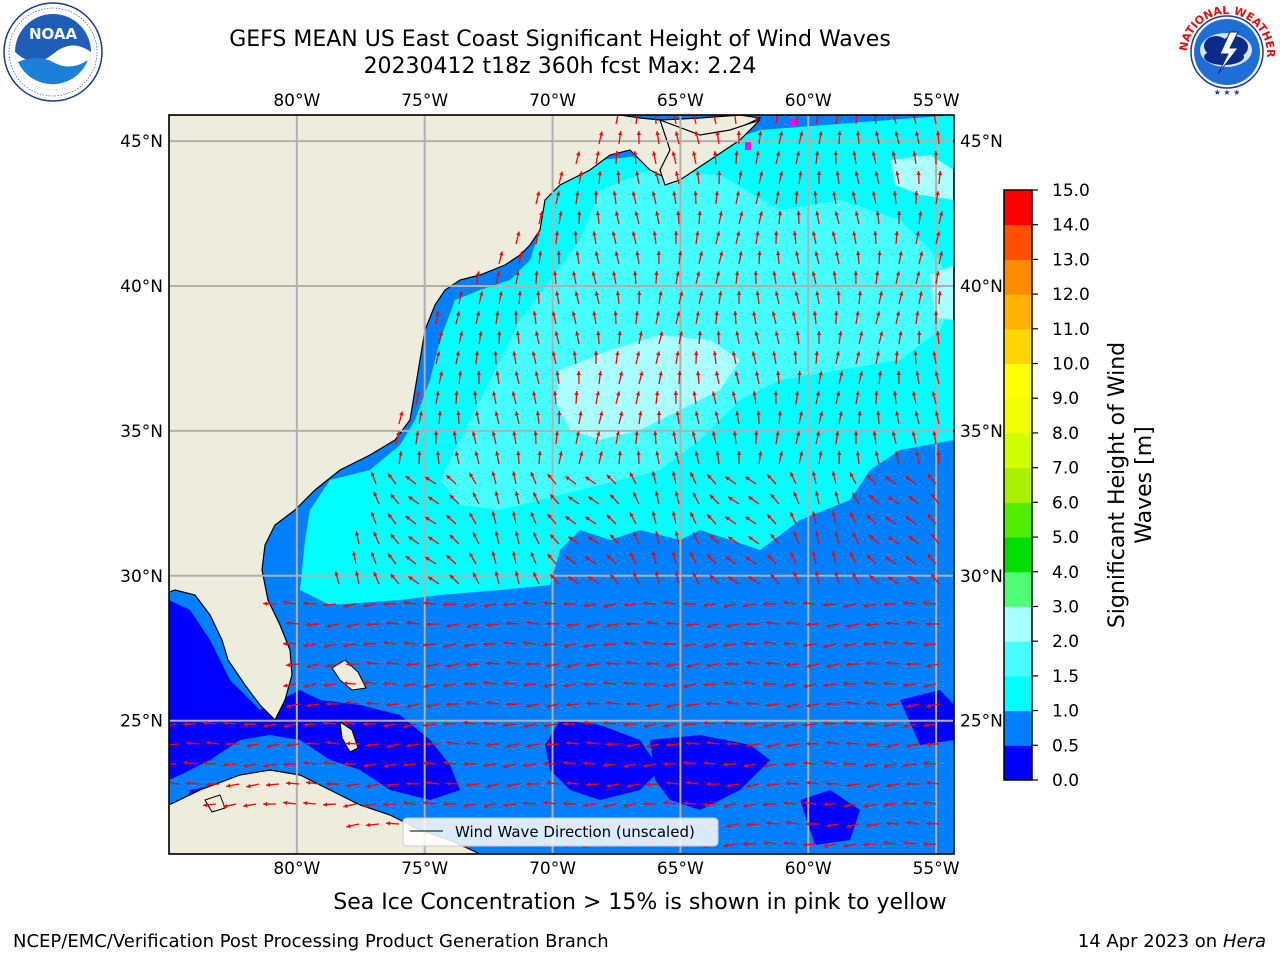  I want to click on lon-tick-label-top: 75°W, so click(424, 101).